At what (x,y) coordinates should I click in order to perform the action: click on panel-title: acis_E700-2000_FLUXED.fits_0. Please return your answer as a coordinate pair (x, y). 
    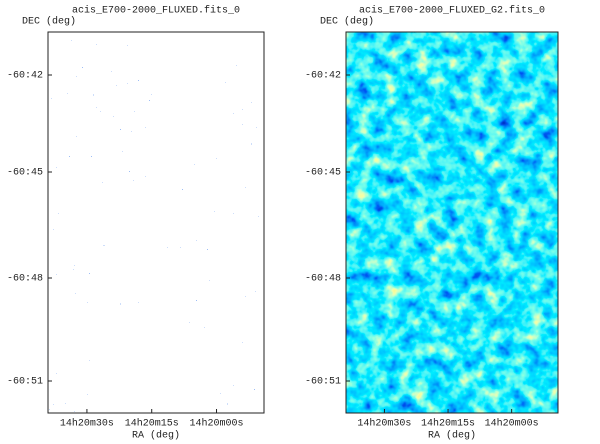
    Looking at the image, I should click on (156, 11).